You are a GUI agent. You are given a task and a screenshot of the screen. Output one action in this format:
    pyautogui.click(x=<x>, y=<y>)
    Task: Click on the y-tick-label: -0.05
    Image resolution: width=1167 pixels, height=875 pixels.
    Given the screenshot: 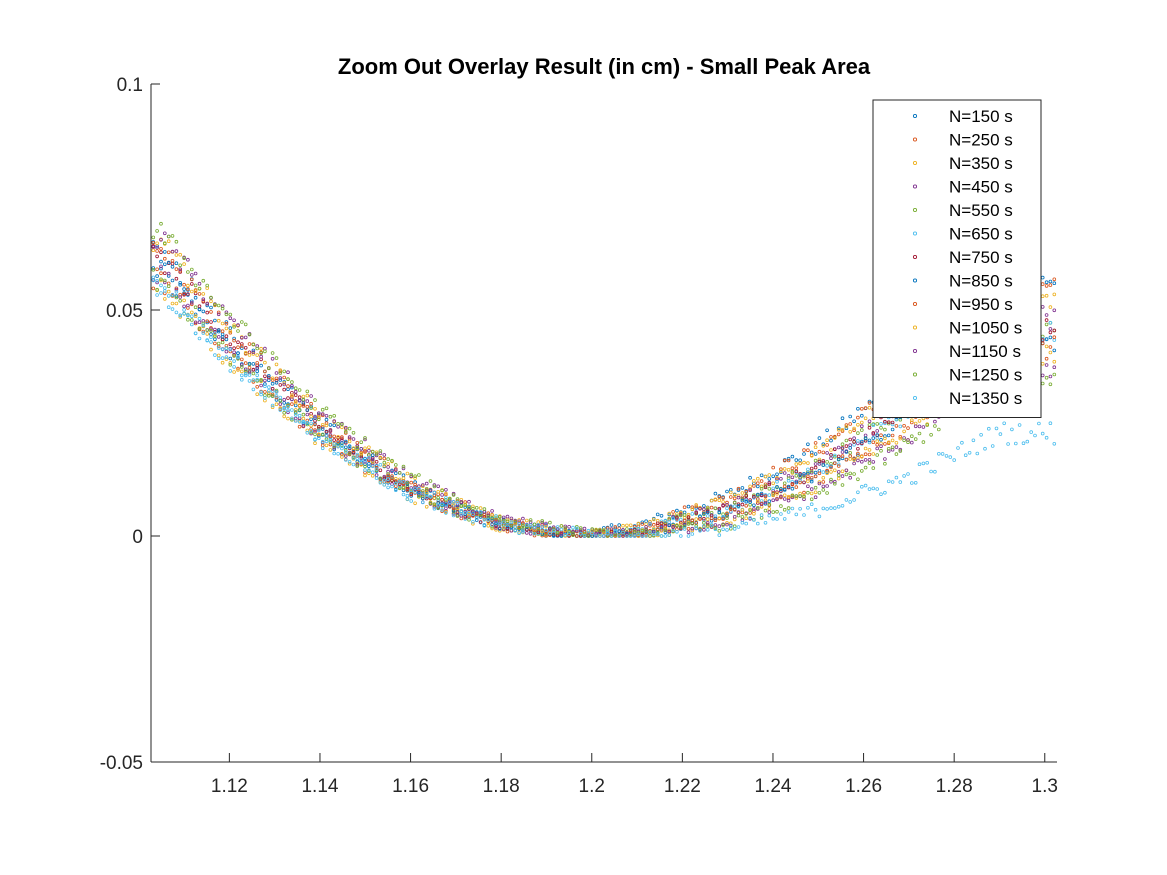 What is the action you would take?
    pyautogui.click(x=121, y=763)
    